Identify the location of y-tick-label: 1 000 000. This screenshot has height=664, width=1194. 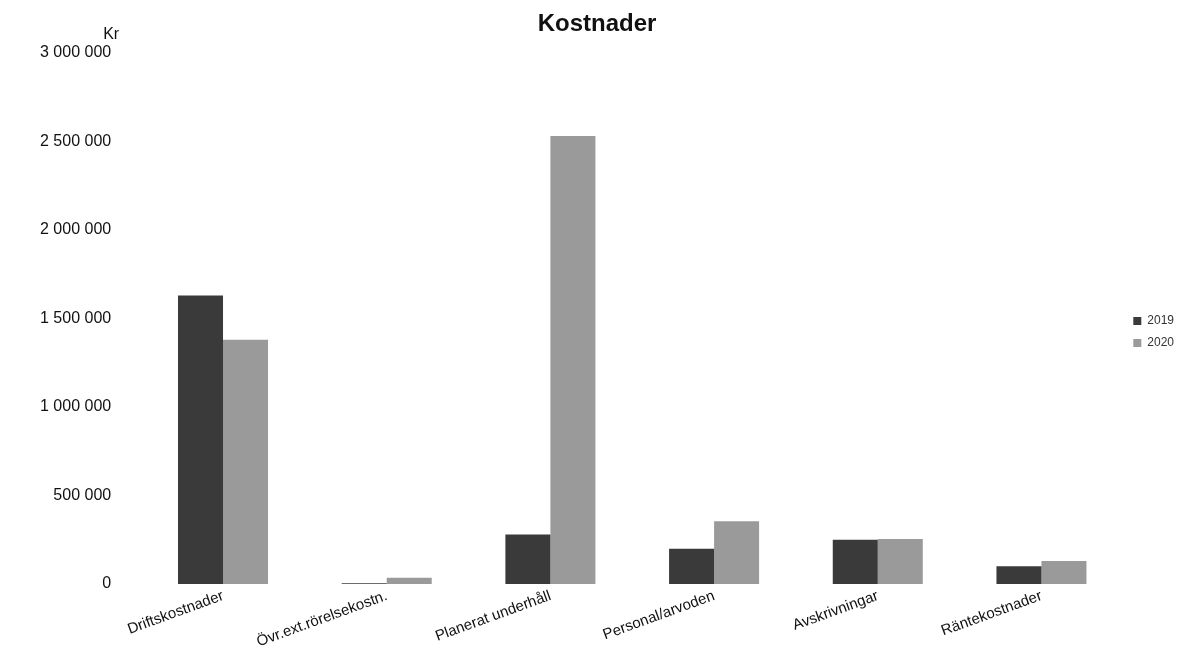
(75, 406).